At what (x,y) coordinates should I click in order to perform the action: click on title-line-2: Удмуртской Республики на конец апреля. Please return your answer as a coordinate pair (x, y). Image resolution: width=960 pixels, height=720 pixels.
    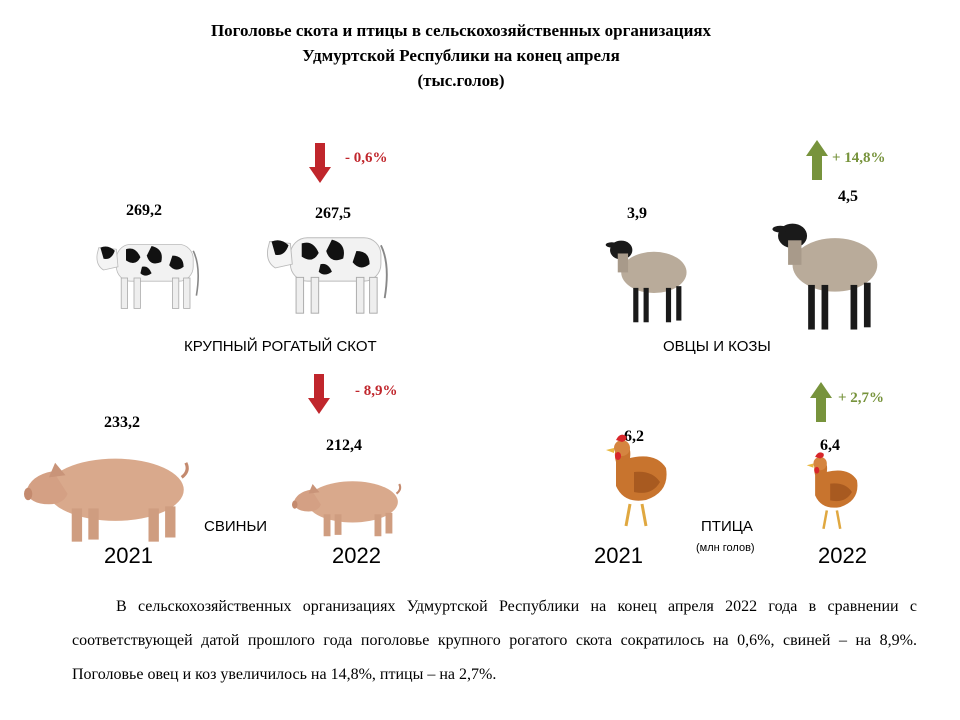
    Looking at the image, I should click on (461, 55).